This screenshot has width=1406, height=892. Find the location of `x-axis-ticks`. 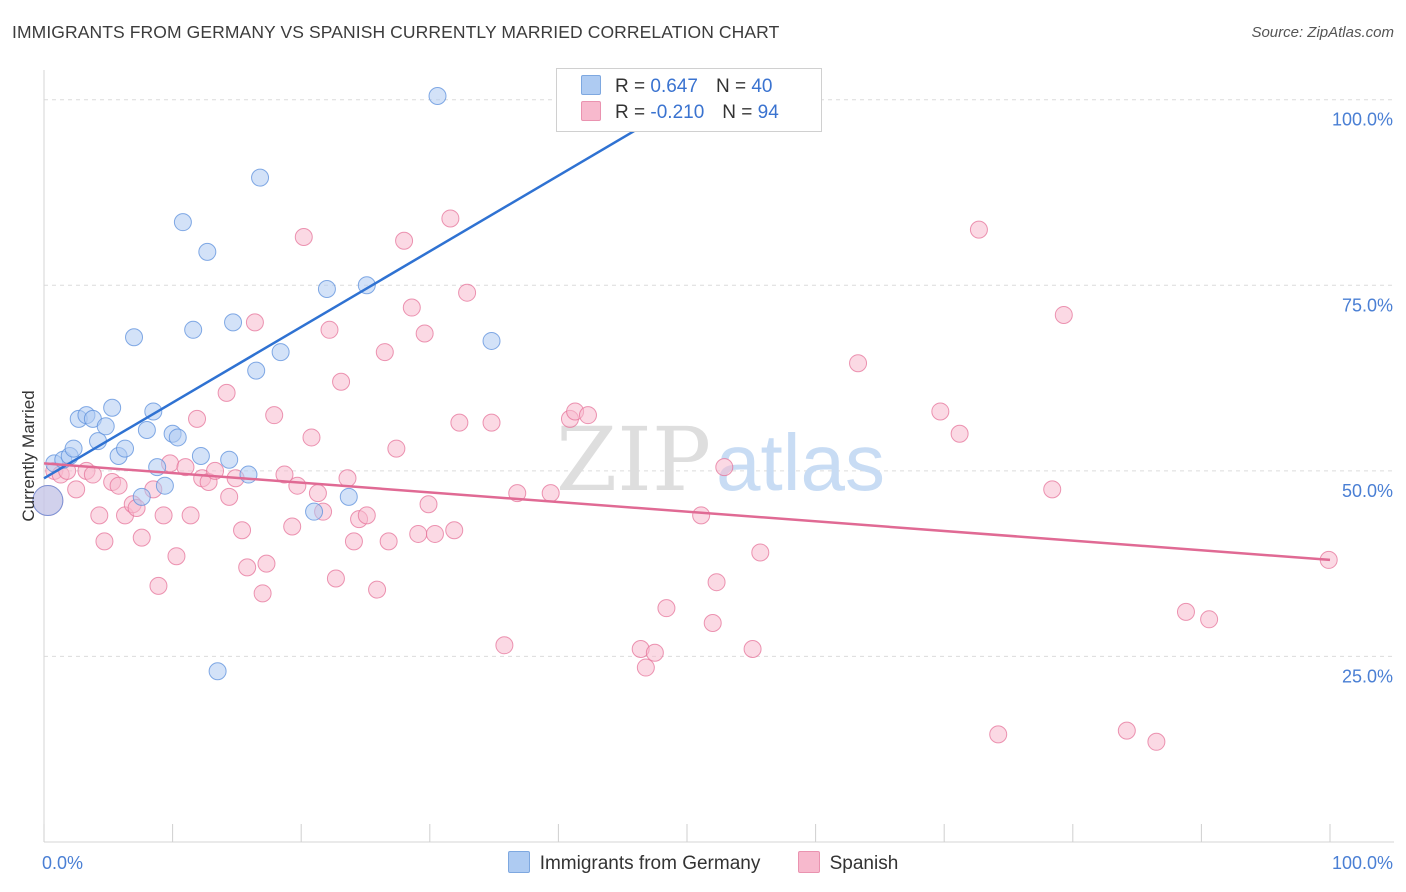

x-axis-ticks is located at coordinates (687, 833).